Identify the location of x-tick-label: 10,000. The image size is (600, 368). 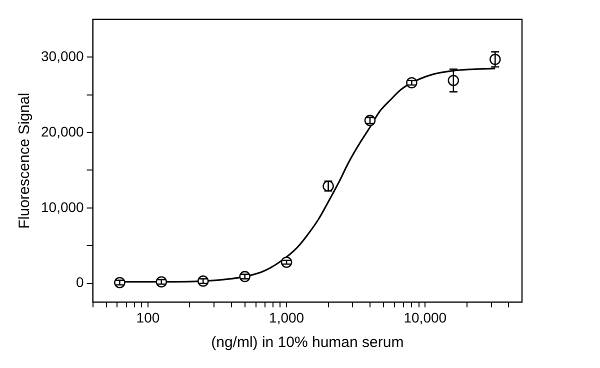
(425, 317).